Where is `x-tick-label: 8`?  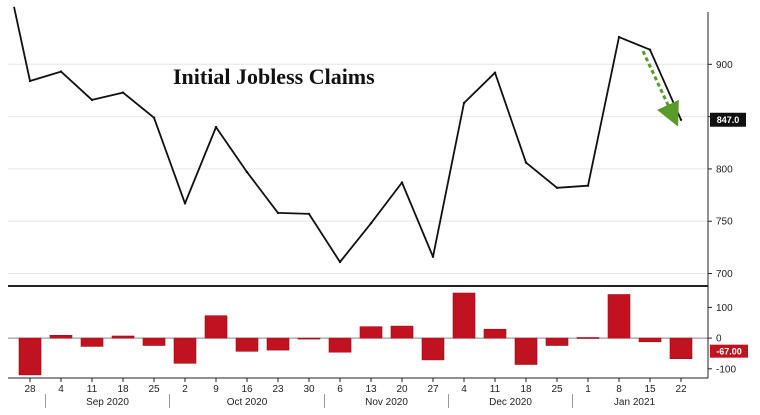 x-tick-label: 8 is located at coordinates (619, 389).